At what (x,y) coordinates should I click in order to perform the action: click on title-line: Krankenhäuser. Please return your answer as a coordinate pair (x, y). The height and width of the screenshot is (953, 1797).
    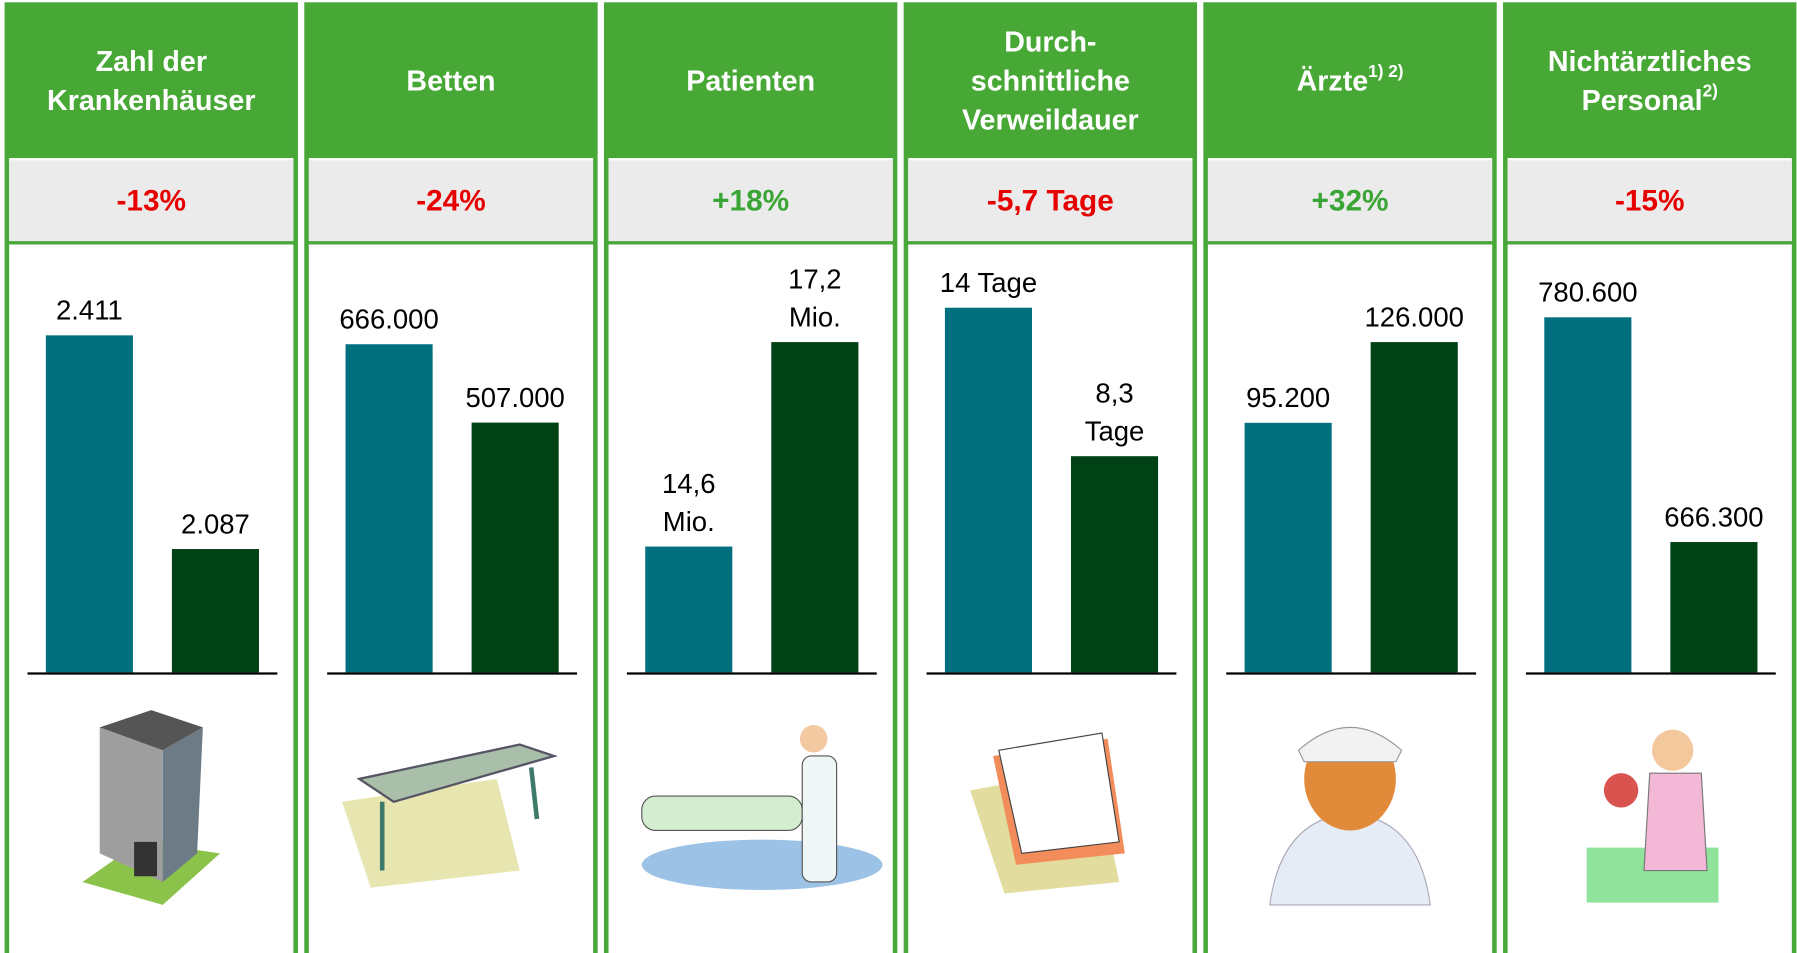
    Looking at the image, I should click on (151, 101).